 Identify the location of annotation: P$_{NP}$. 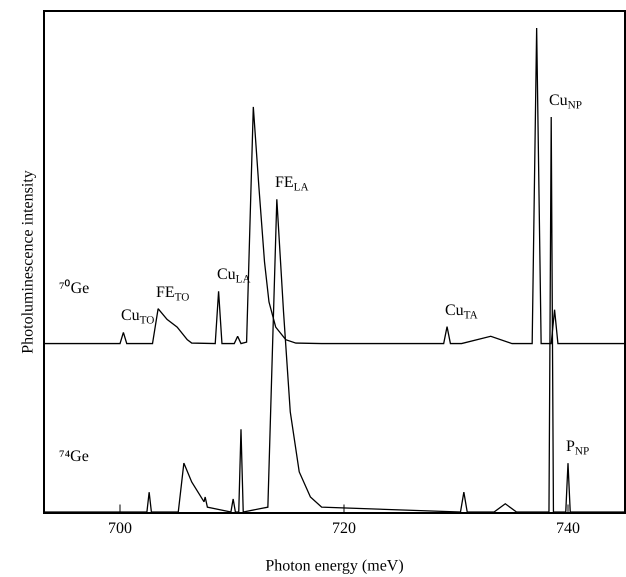
(578, 448).